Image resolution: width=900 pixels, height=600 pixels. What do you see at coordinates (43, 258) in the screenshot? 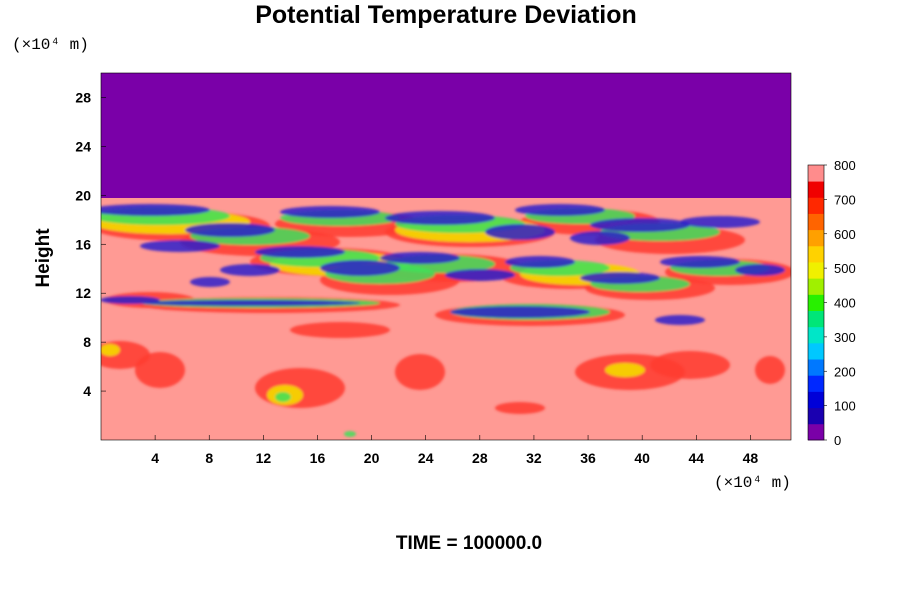
I see `y-axis-label: Height` at bounding box center [43, 258].